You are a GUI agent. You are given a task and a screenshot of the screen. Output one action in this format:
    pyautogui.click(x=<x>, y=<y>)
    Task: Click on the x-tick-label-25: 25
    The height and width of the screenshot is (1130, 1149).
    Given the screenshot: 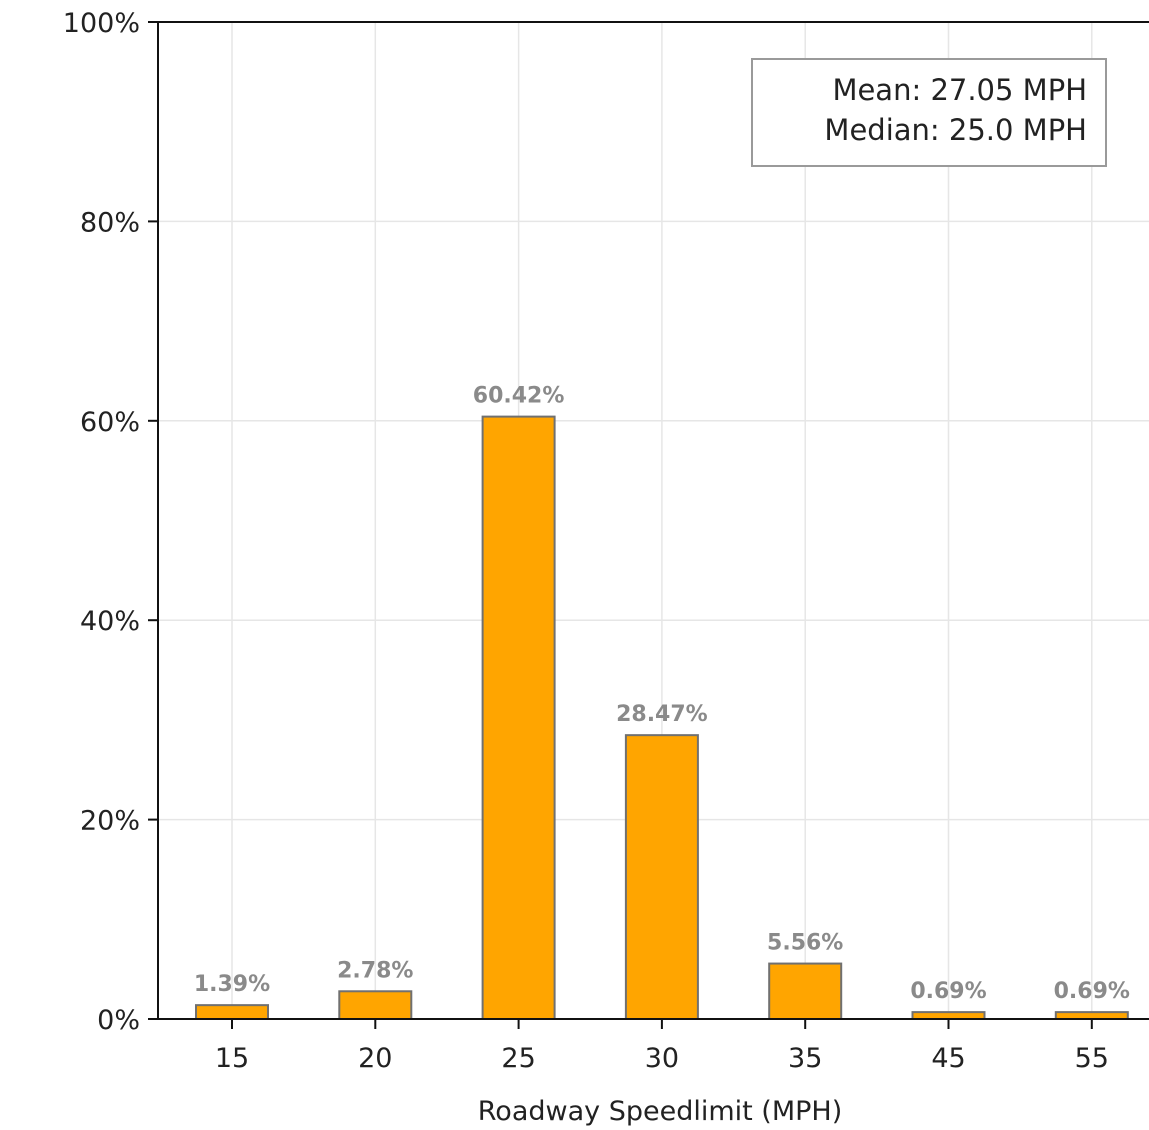 What is the action you would take?
    pyautogui.click(x=518, y=1058)
    